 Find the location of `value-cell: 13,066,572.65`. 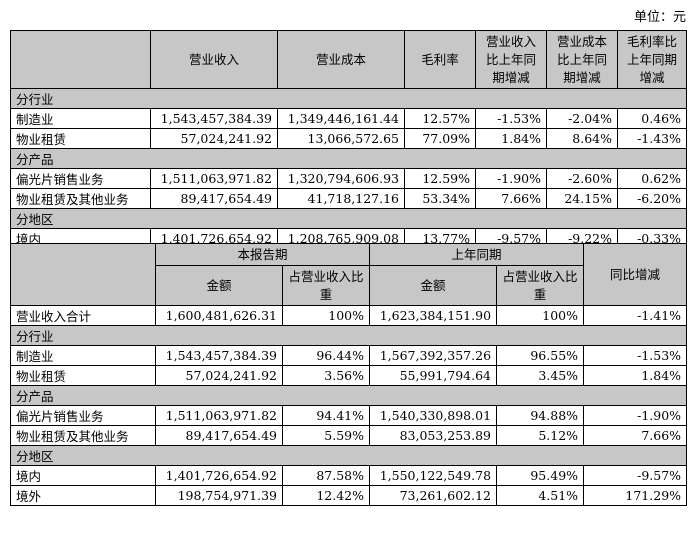

value-cell: 13,066,572.65 is located at coordinates (341, 138).